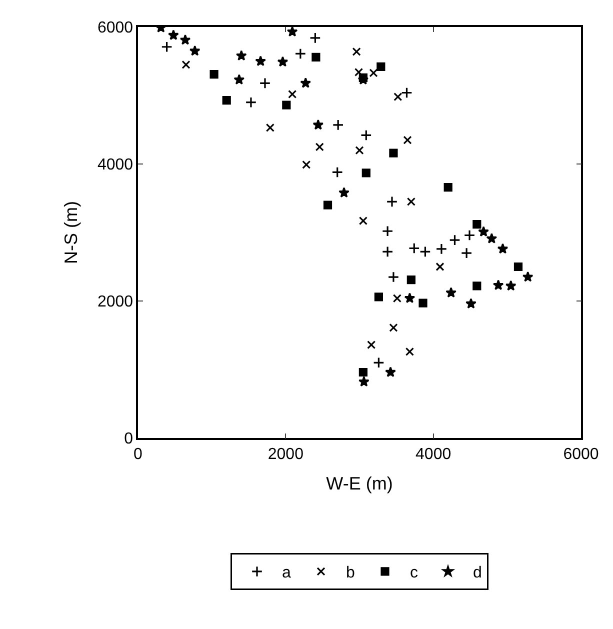 This screenshot has height=629, width=613. I want to click on x-tick-label: 6000, so click(581, 454).